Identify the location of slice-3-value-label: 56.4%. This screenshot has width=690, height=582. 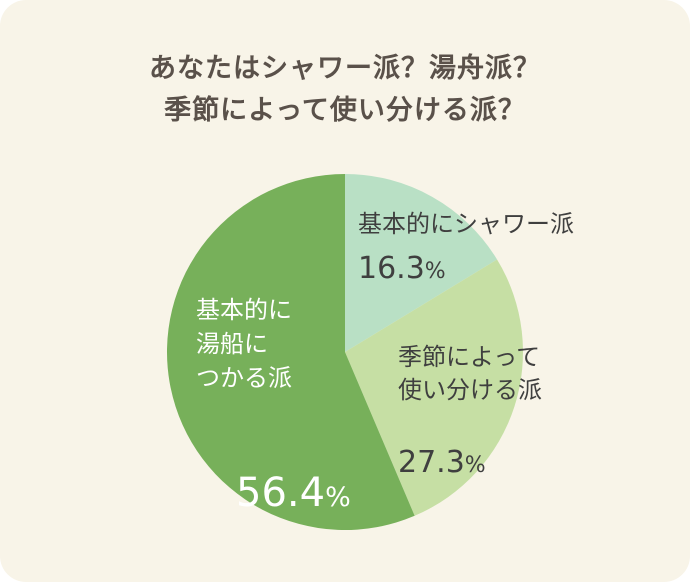
(293, 493).